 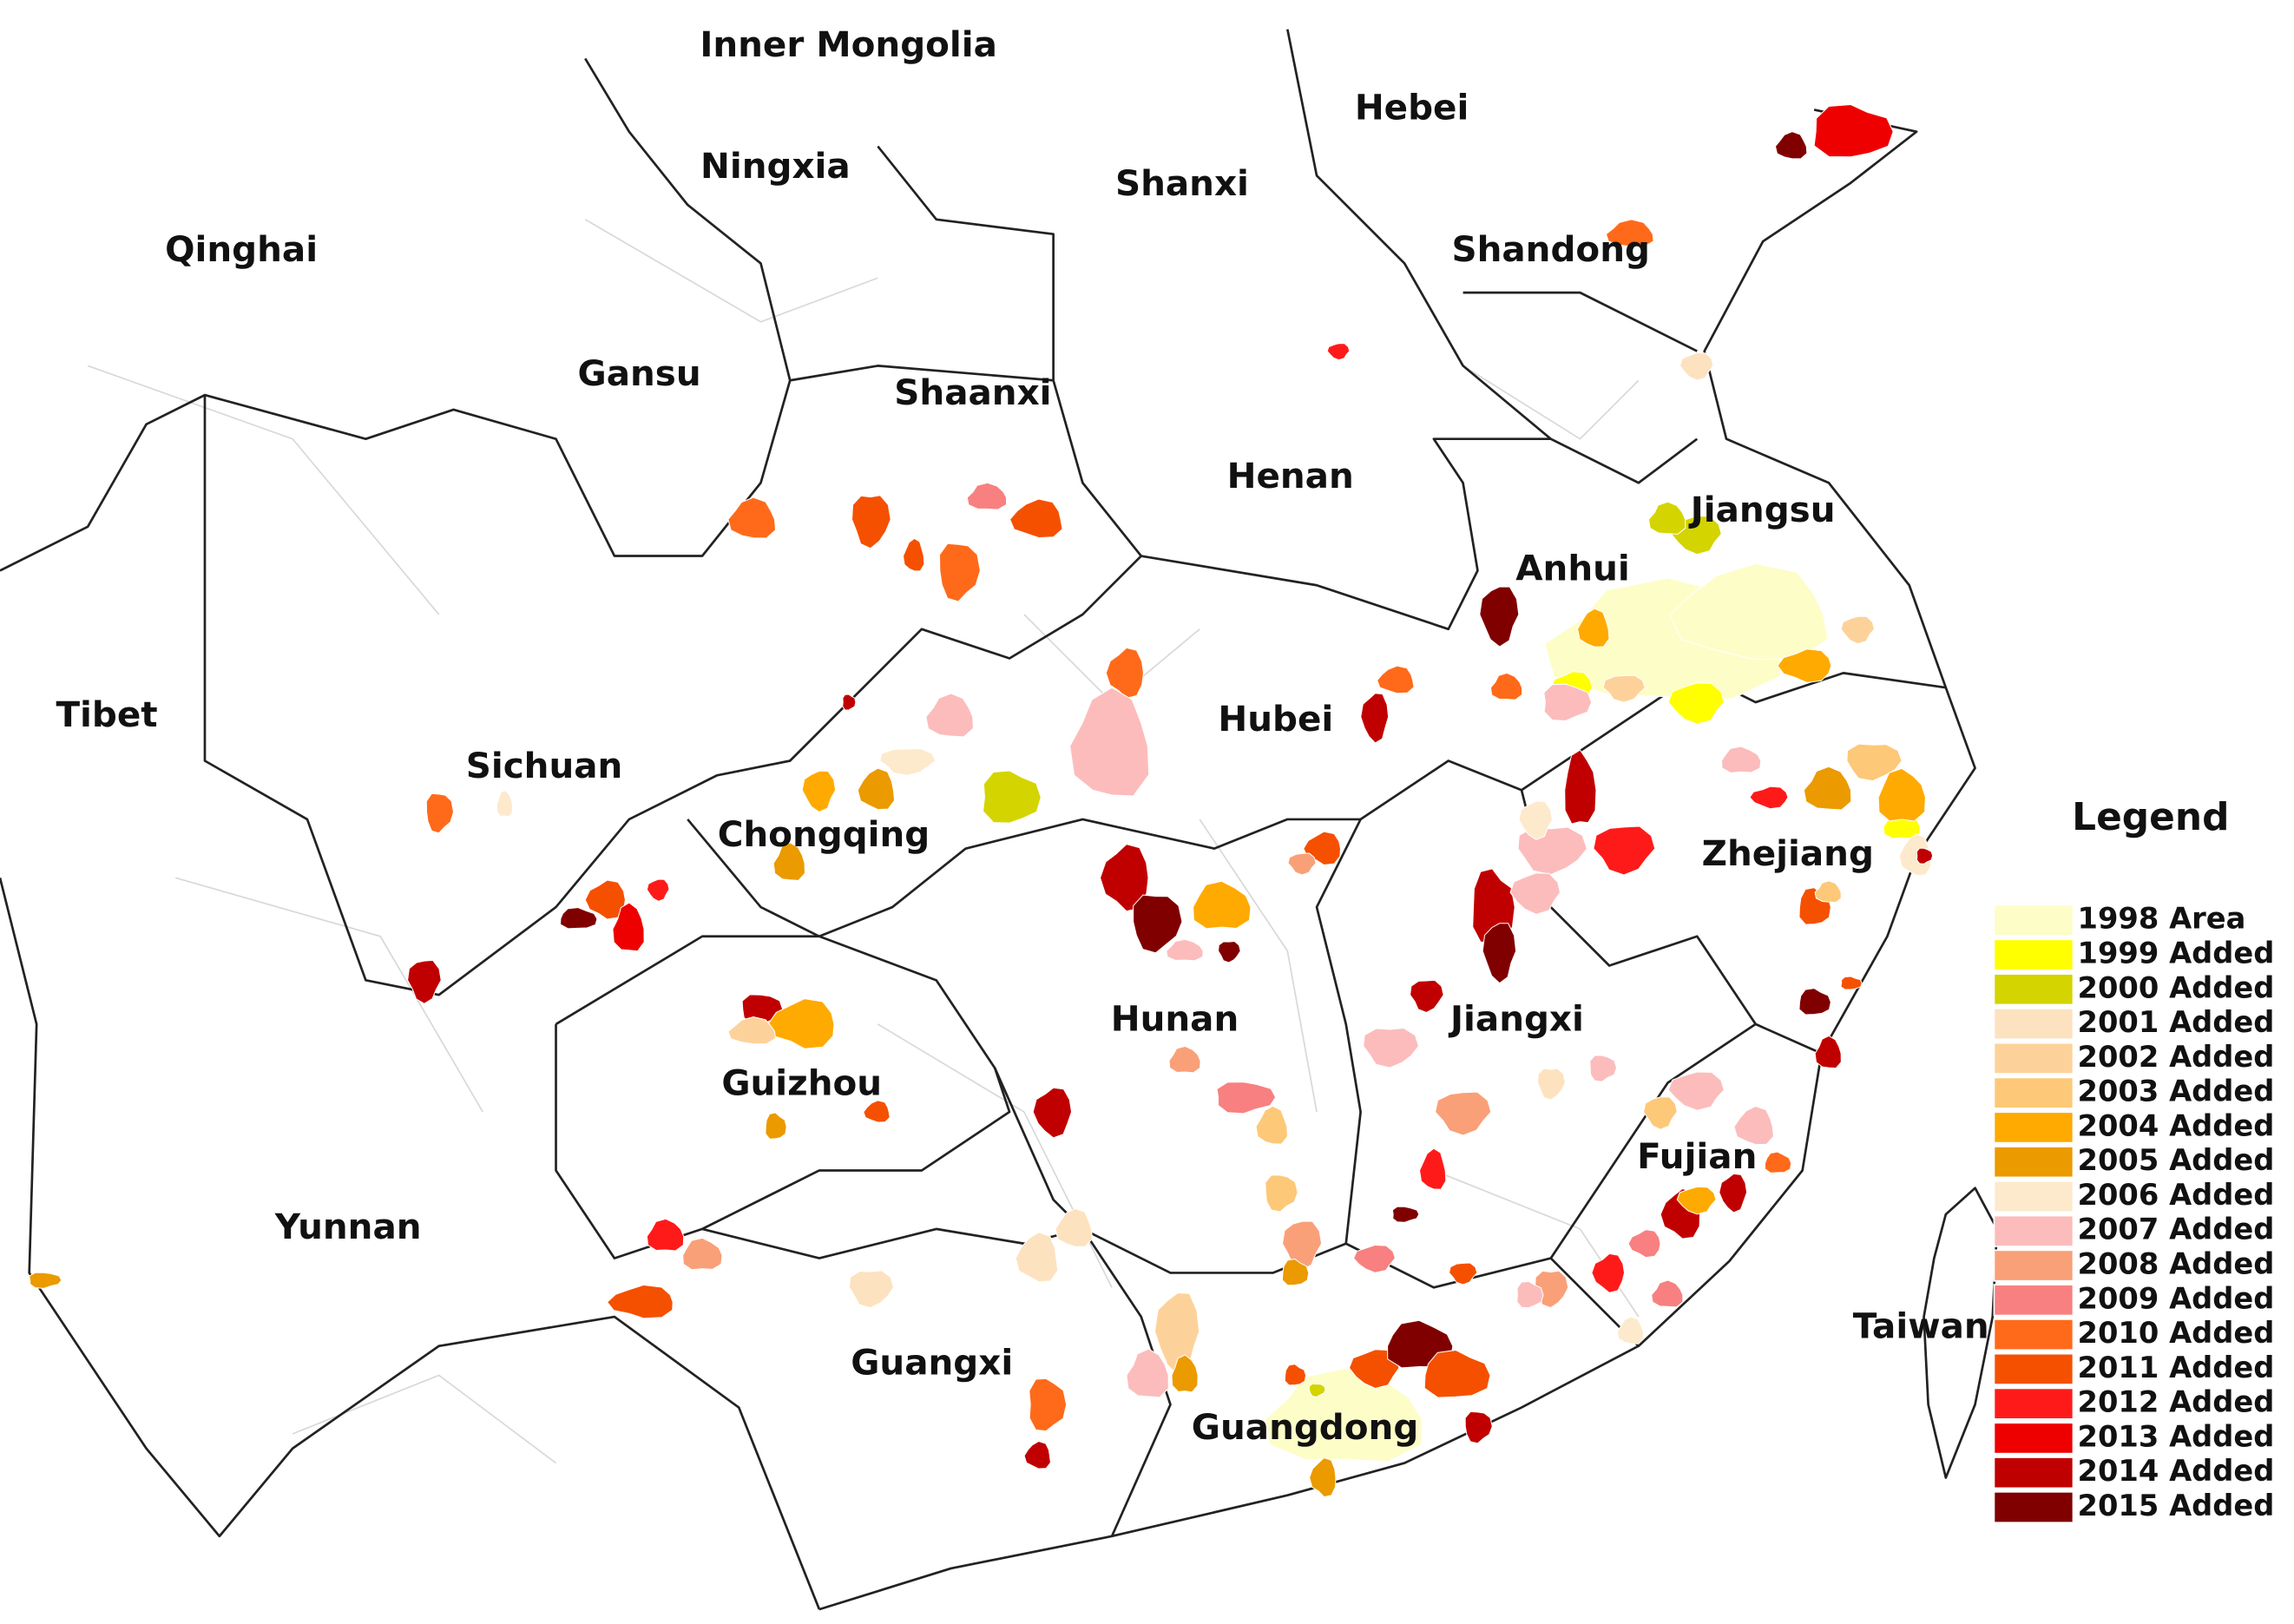 What do you see at coordinates (1305, 1427) in the screenshot?
I see `province-label: Guangdong` at bounding box center [1305, 1427].